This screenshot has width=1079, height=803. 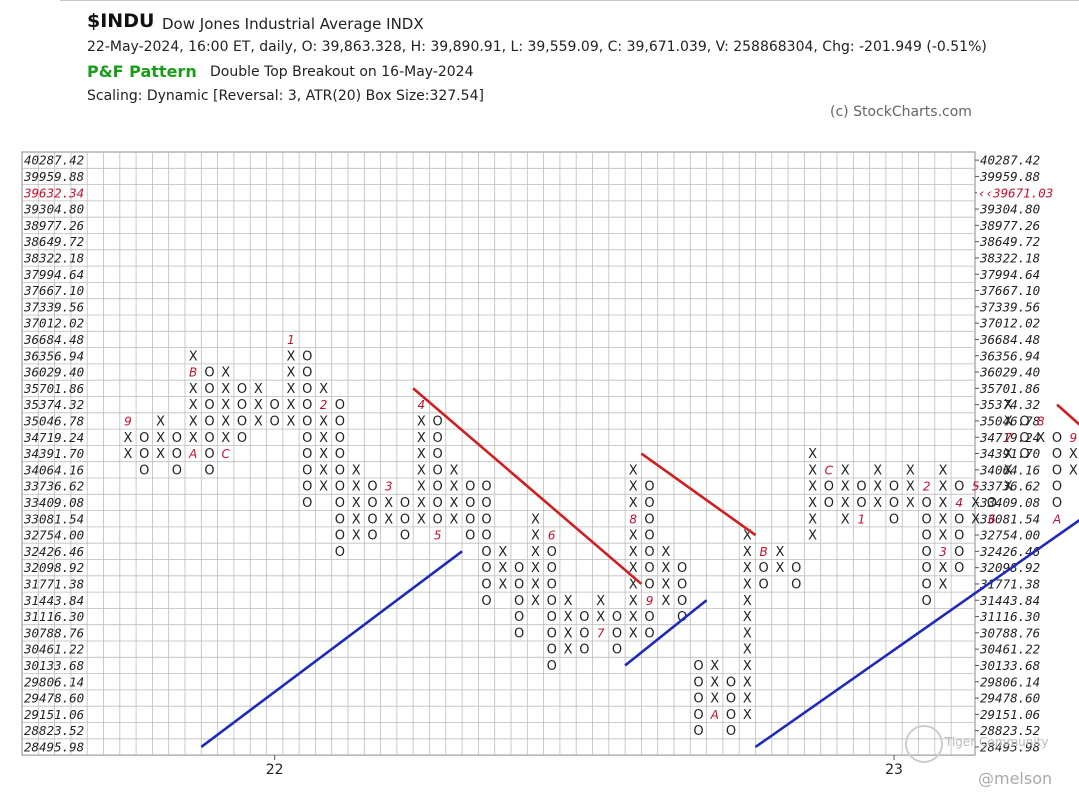 What do you see at coordinates (53, 404) in the screenshot?
I see `price-tick-label-left: 35374.32` at bounding box center [53, 404].